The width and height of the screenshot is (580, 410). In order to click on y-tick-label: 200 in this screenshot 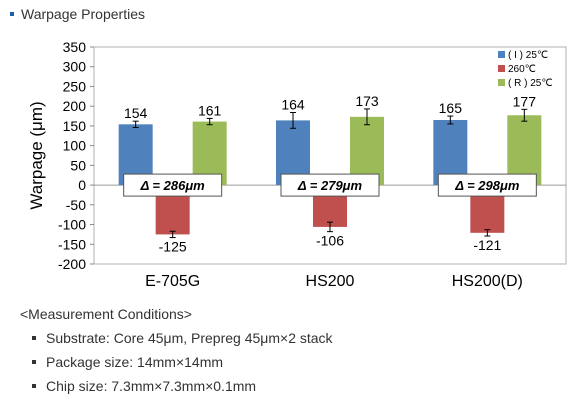, I will do `click(75, 106)`.